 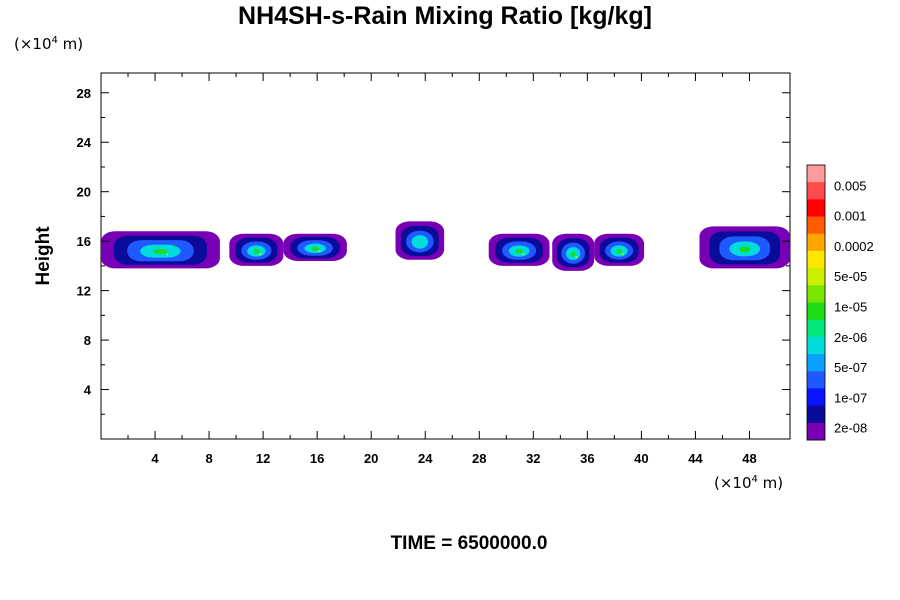 What do you see at coordinates (84, 142) in the screenshot?
I see `y-tick-label: 24` at bounding box center [84, 142].